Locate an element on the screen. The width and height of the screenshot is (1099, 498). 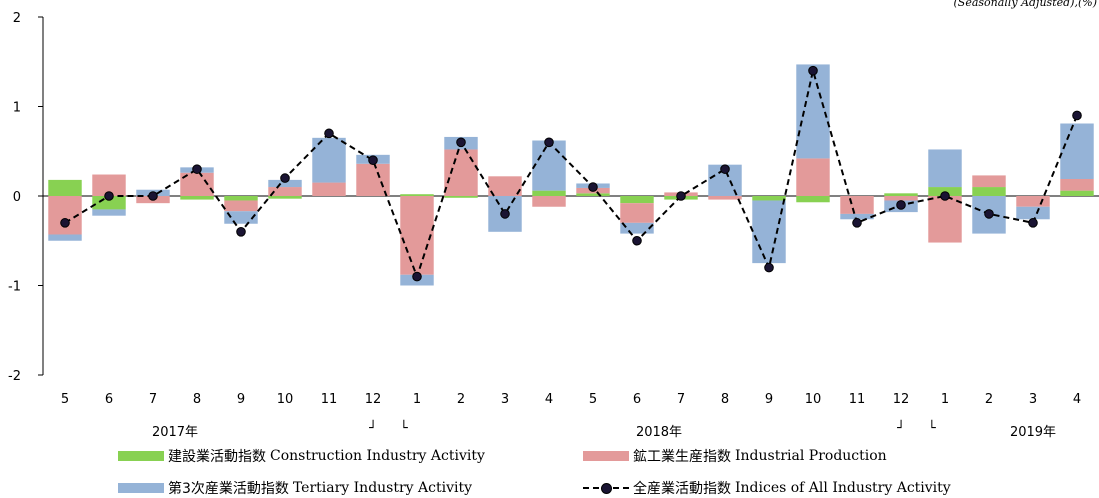
x-tick-label: 11 is located at coordinates (329, 399).